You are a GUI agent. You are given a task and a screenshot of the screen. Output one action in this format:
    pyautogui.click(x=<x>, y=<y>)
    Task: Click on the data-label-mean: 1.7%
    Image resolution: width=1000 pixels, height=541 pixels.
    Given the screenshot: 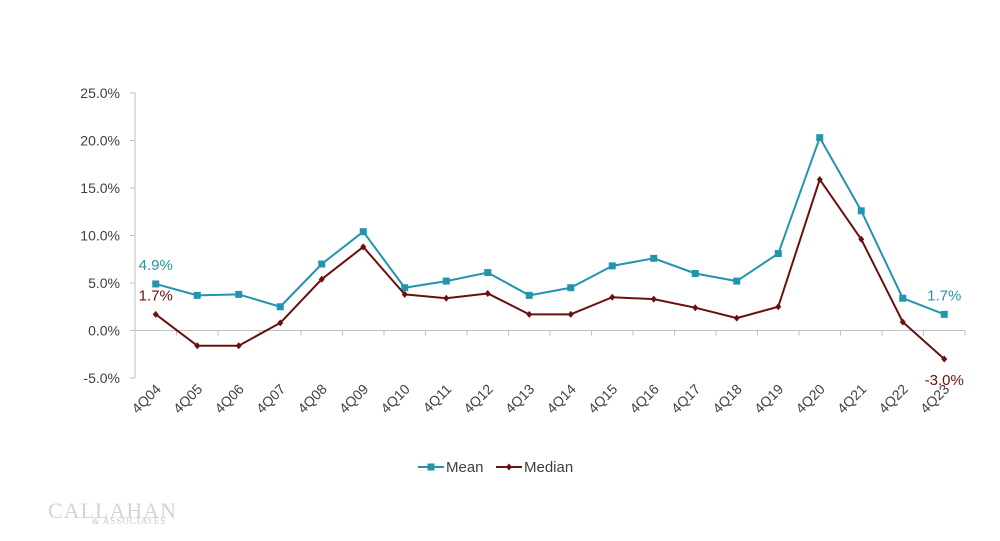 What is the action you would take?
    pyautogui.click(x=944, y=295)
    